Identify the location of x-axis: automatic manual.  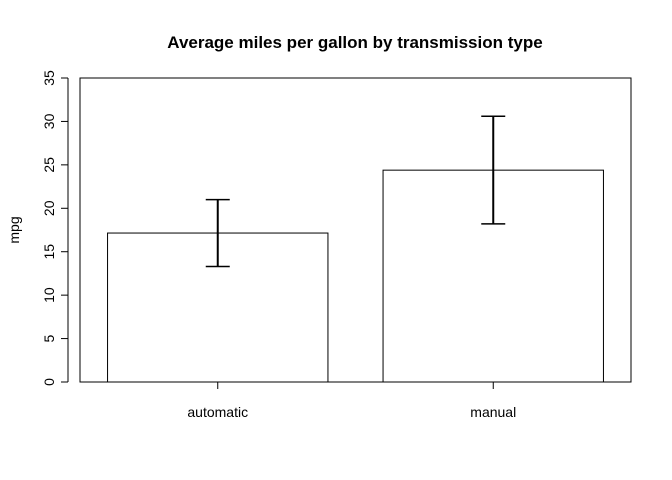
(351, 401).